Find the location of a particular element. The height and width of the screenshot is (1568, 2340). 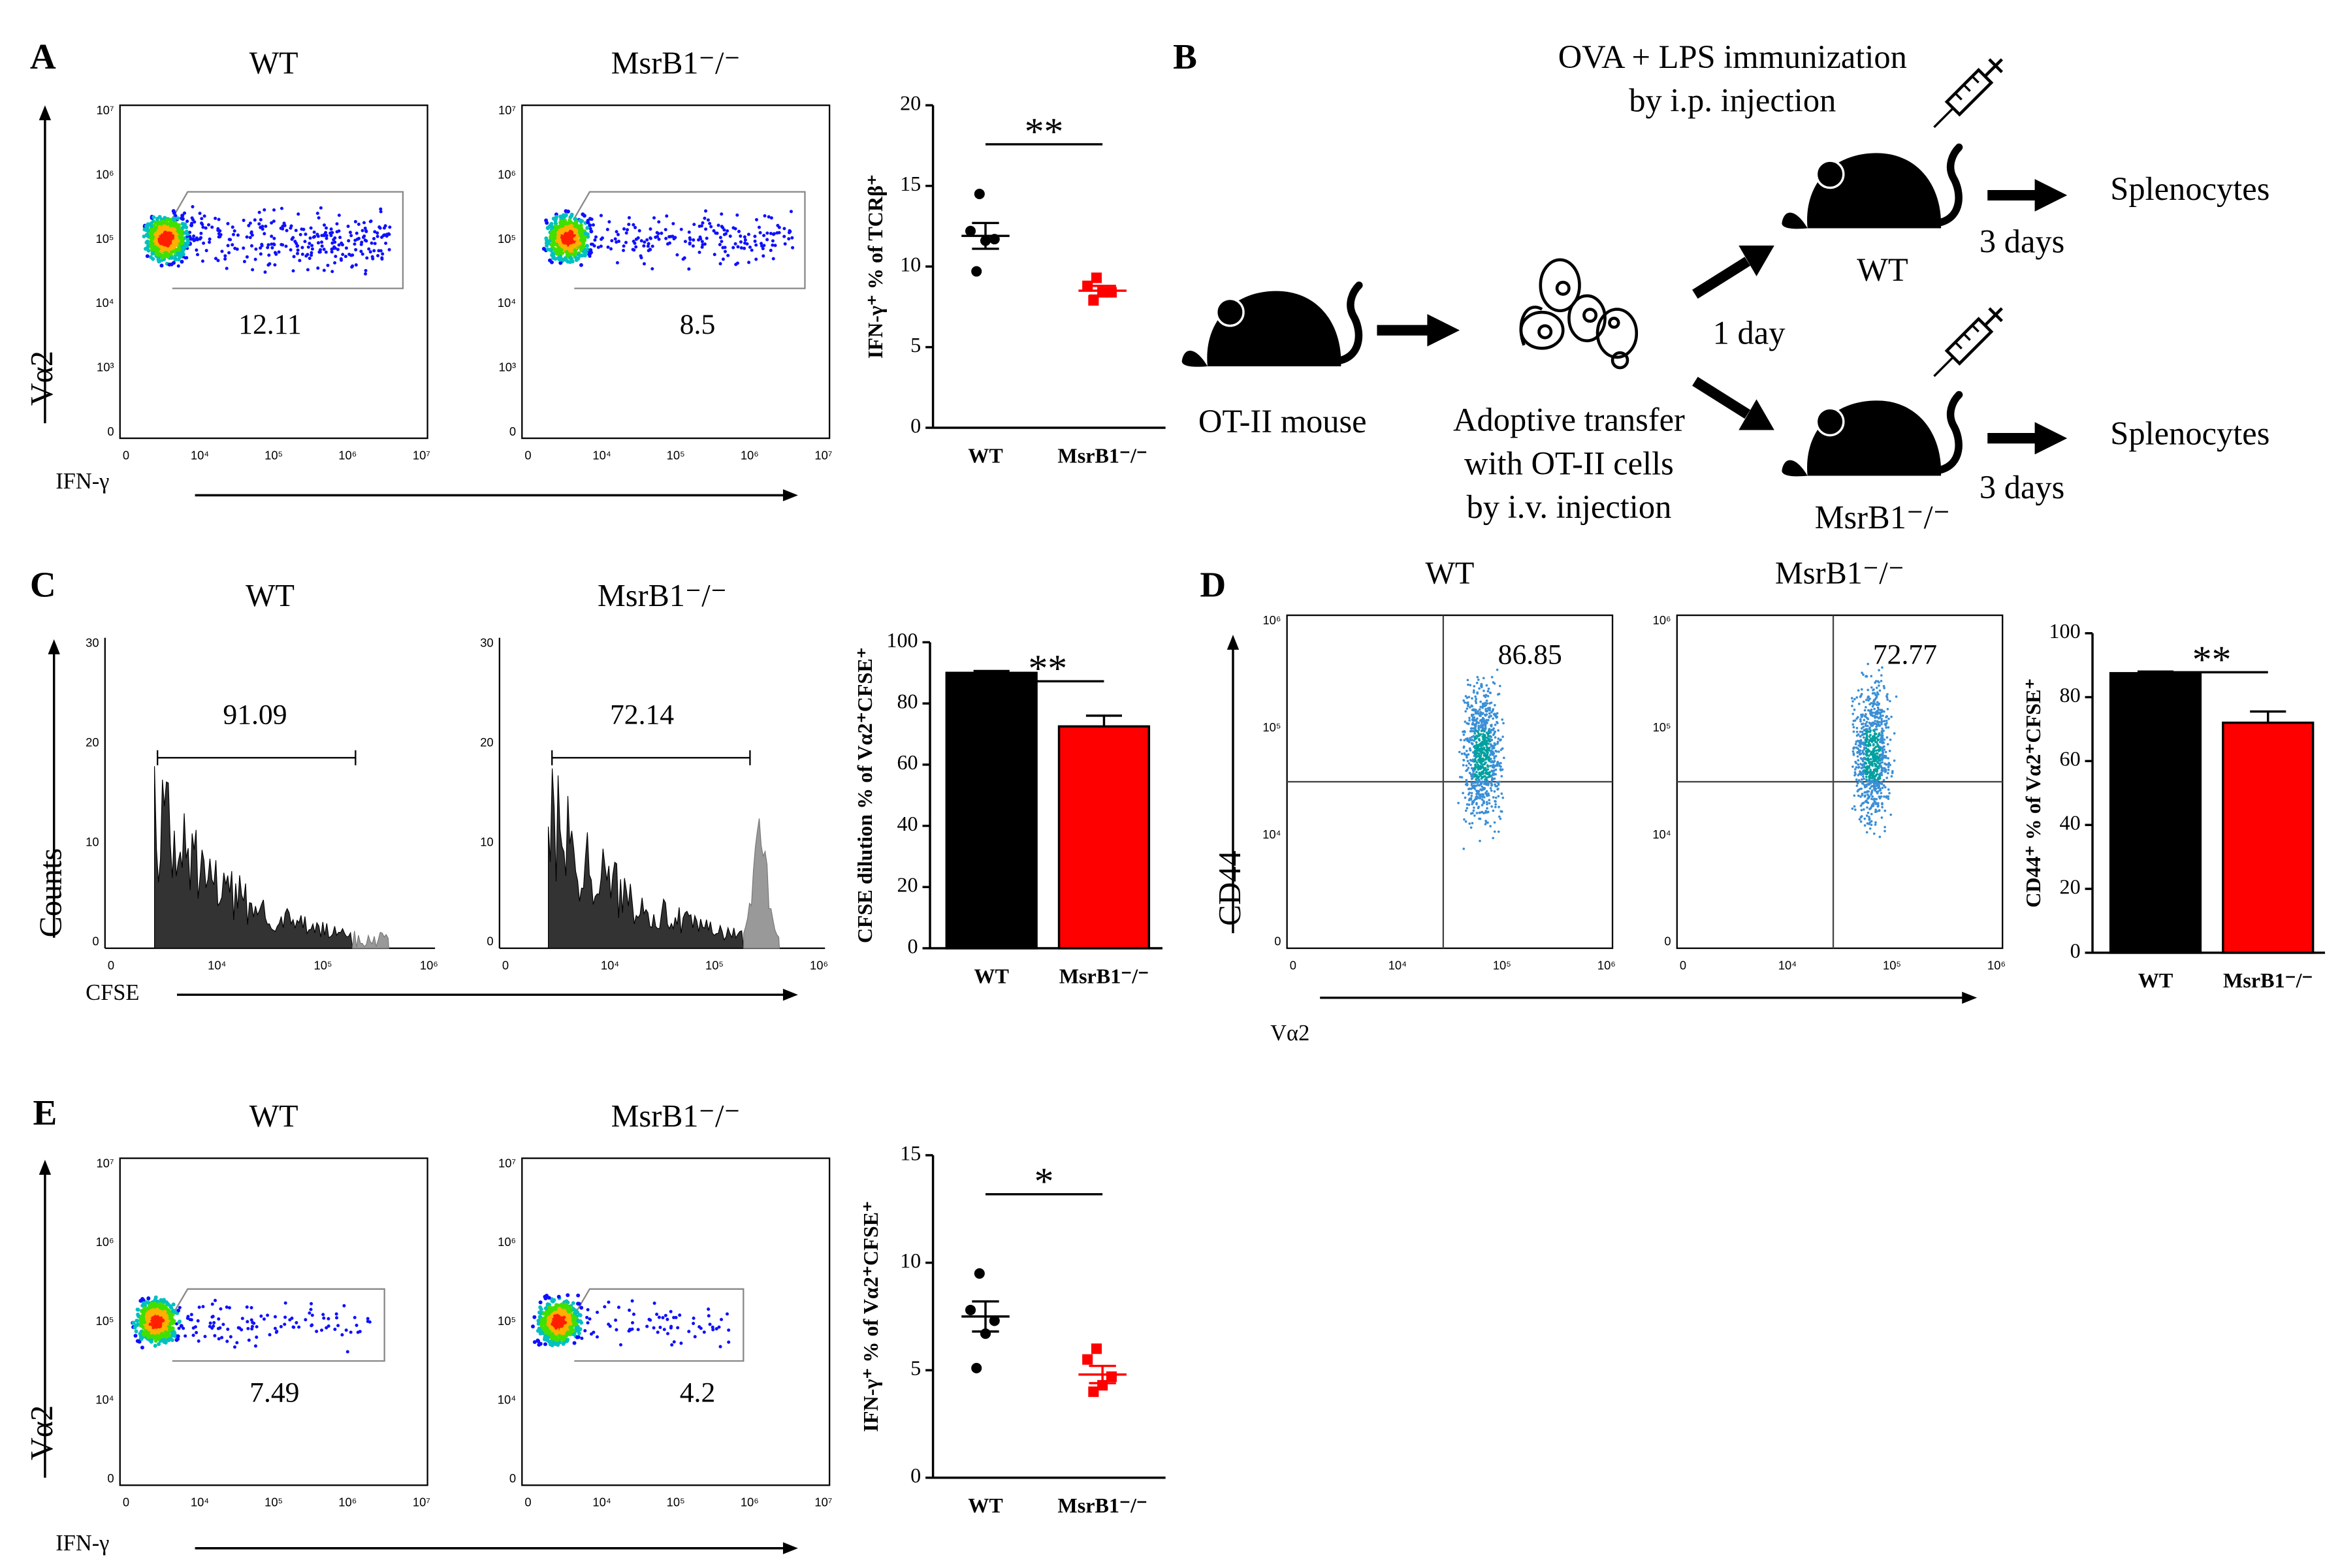

gate is located at coordinates (659, 1325).